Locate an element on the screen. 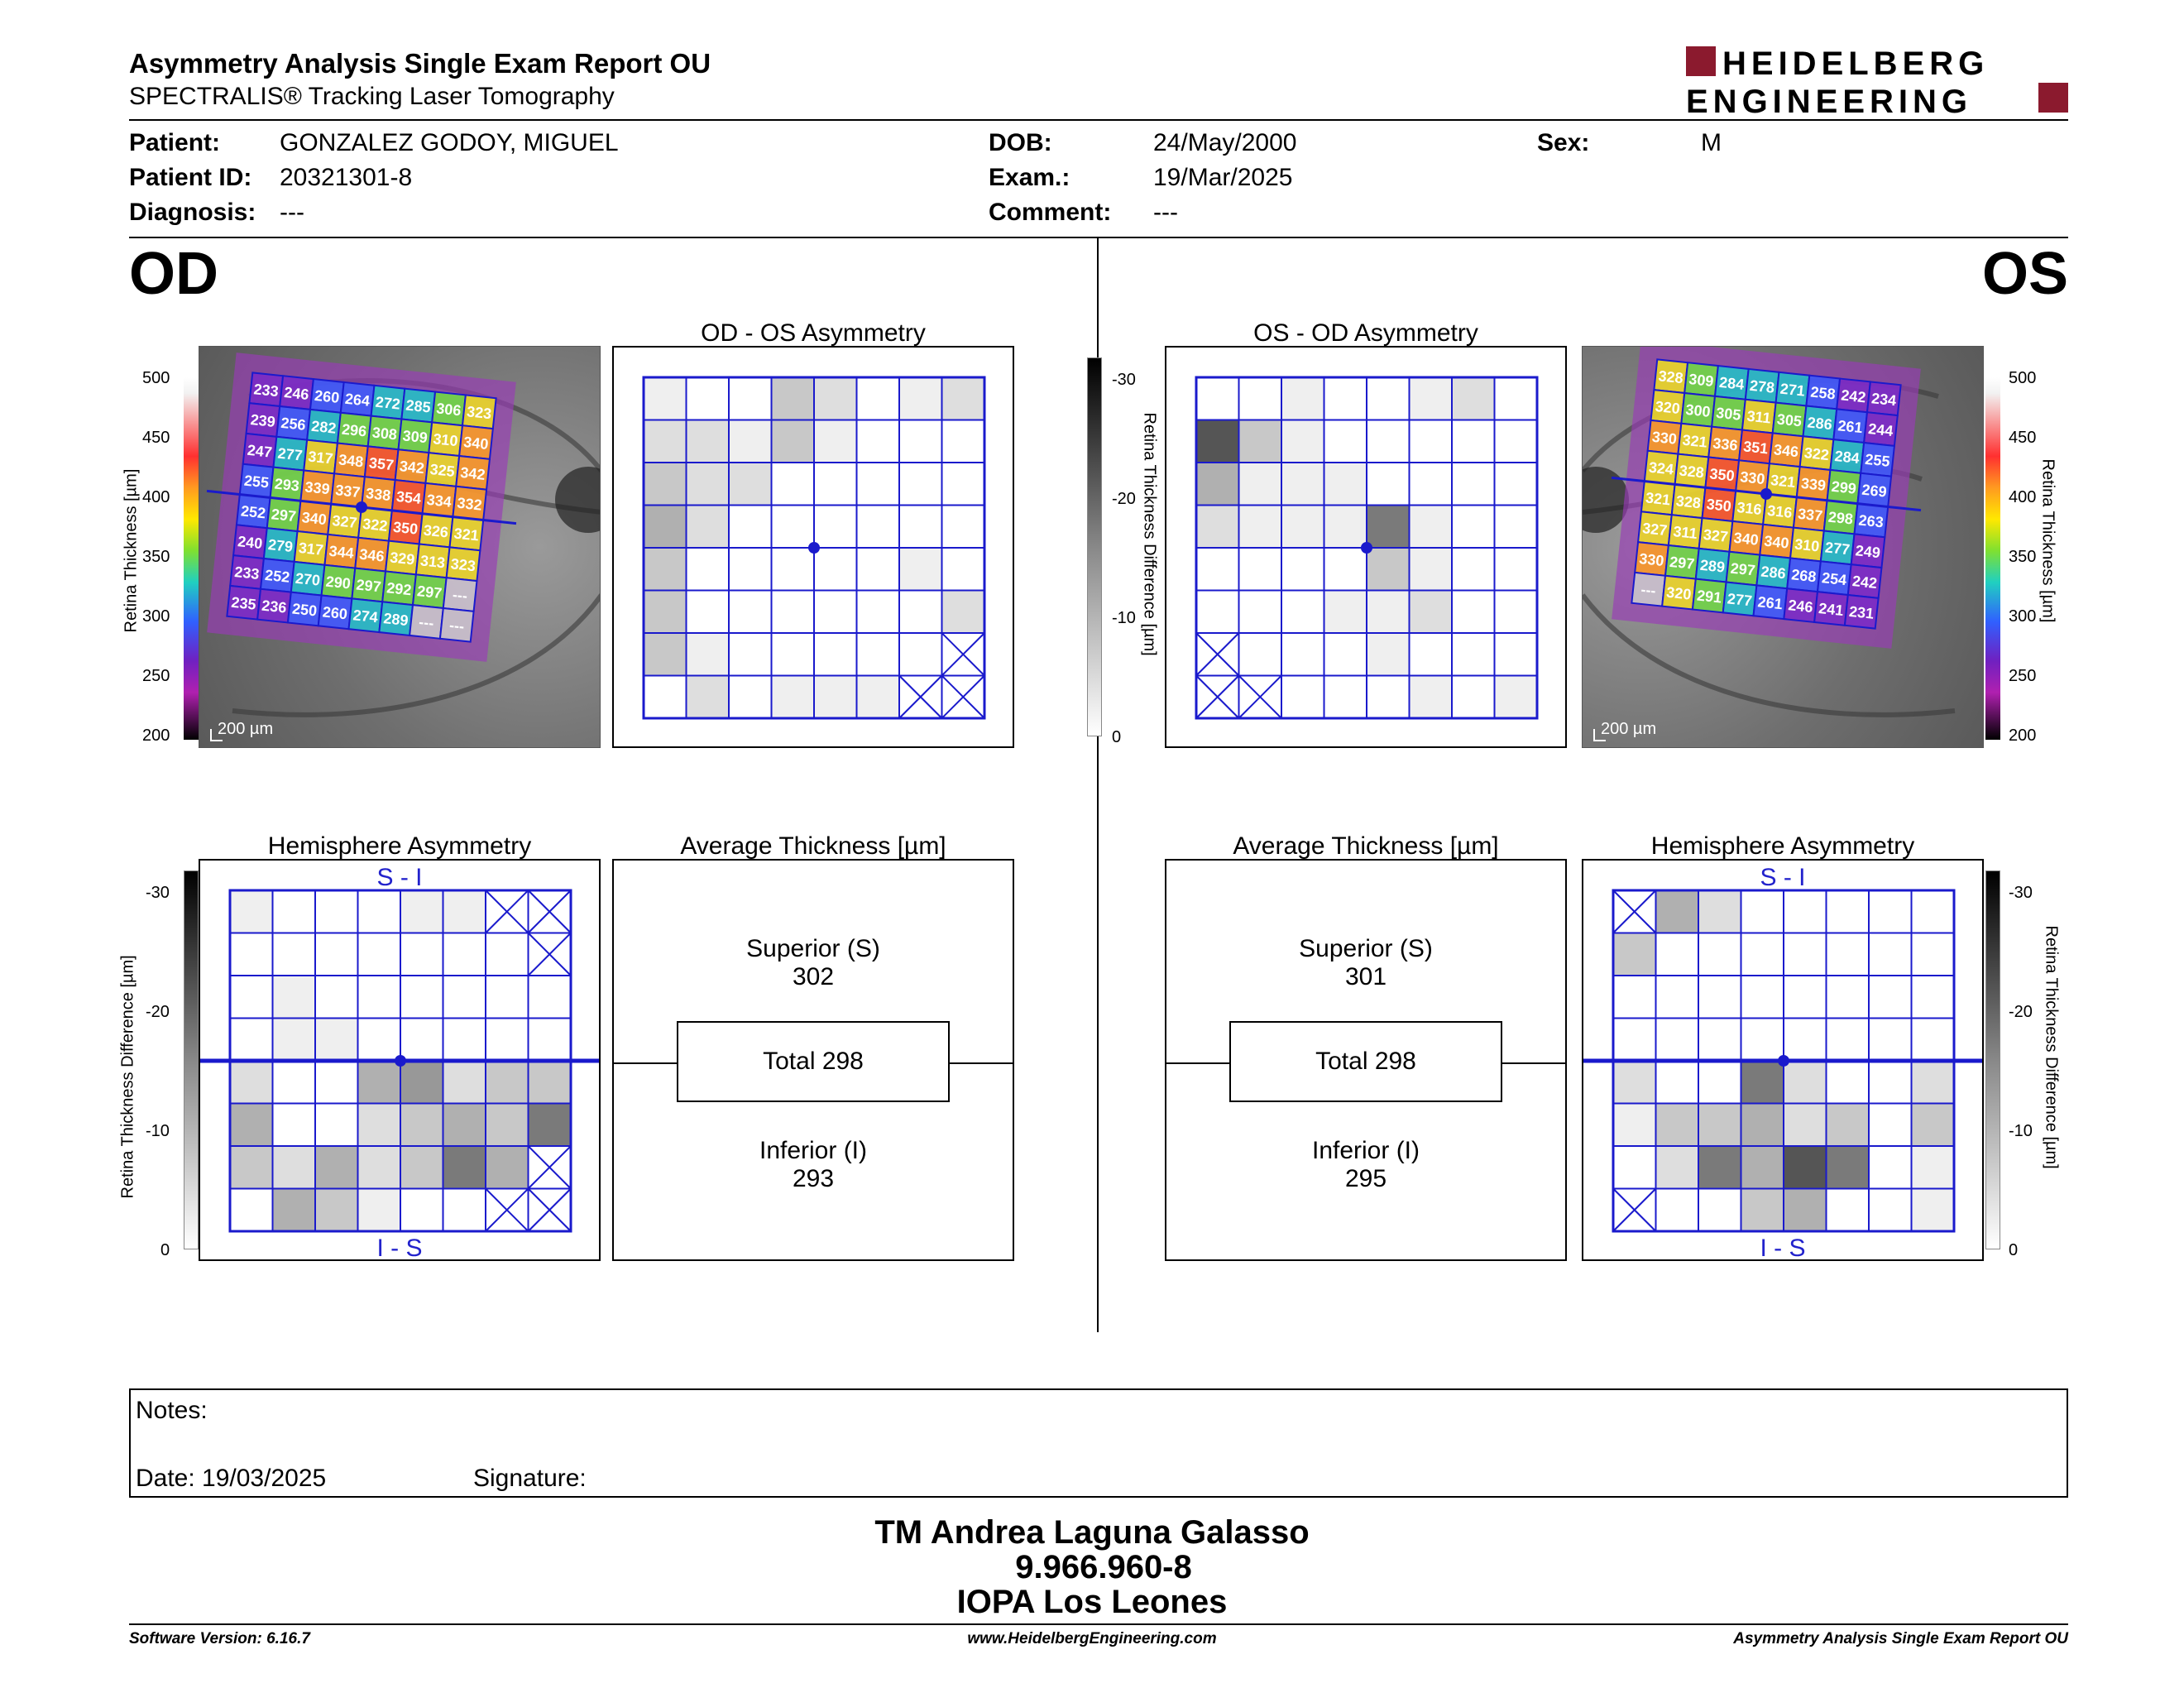 The image size is (2184, 1688). thickness-value: 326 is located at coordinates (436, 531).